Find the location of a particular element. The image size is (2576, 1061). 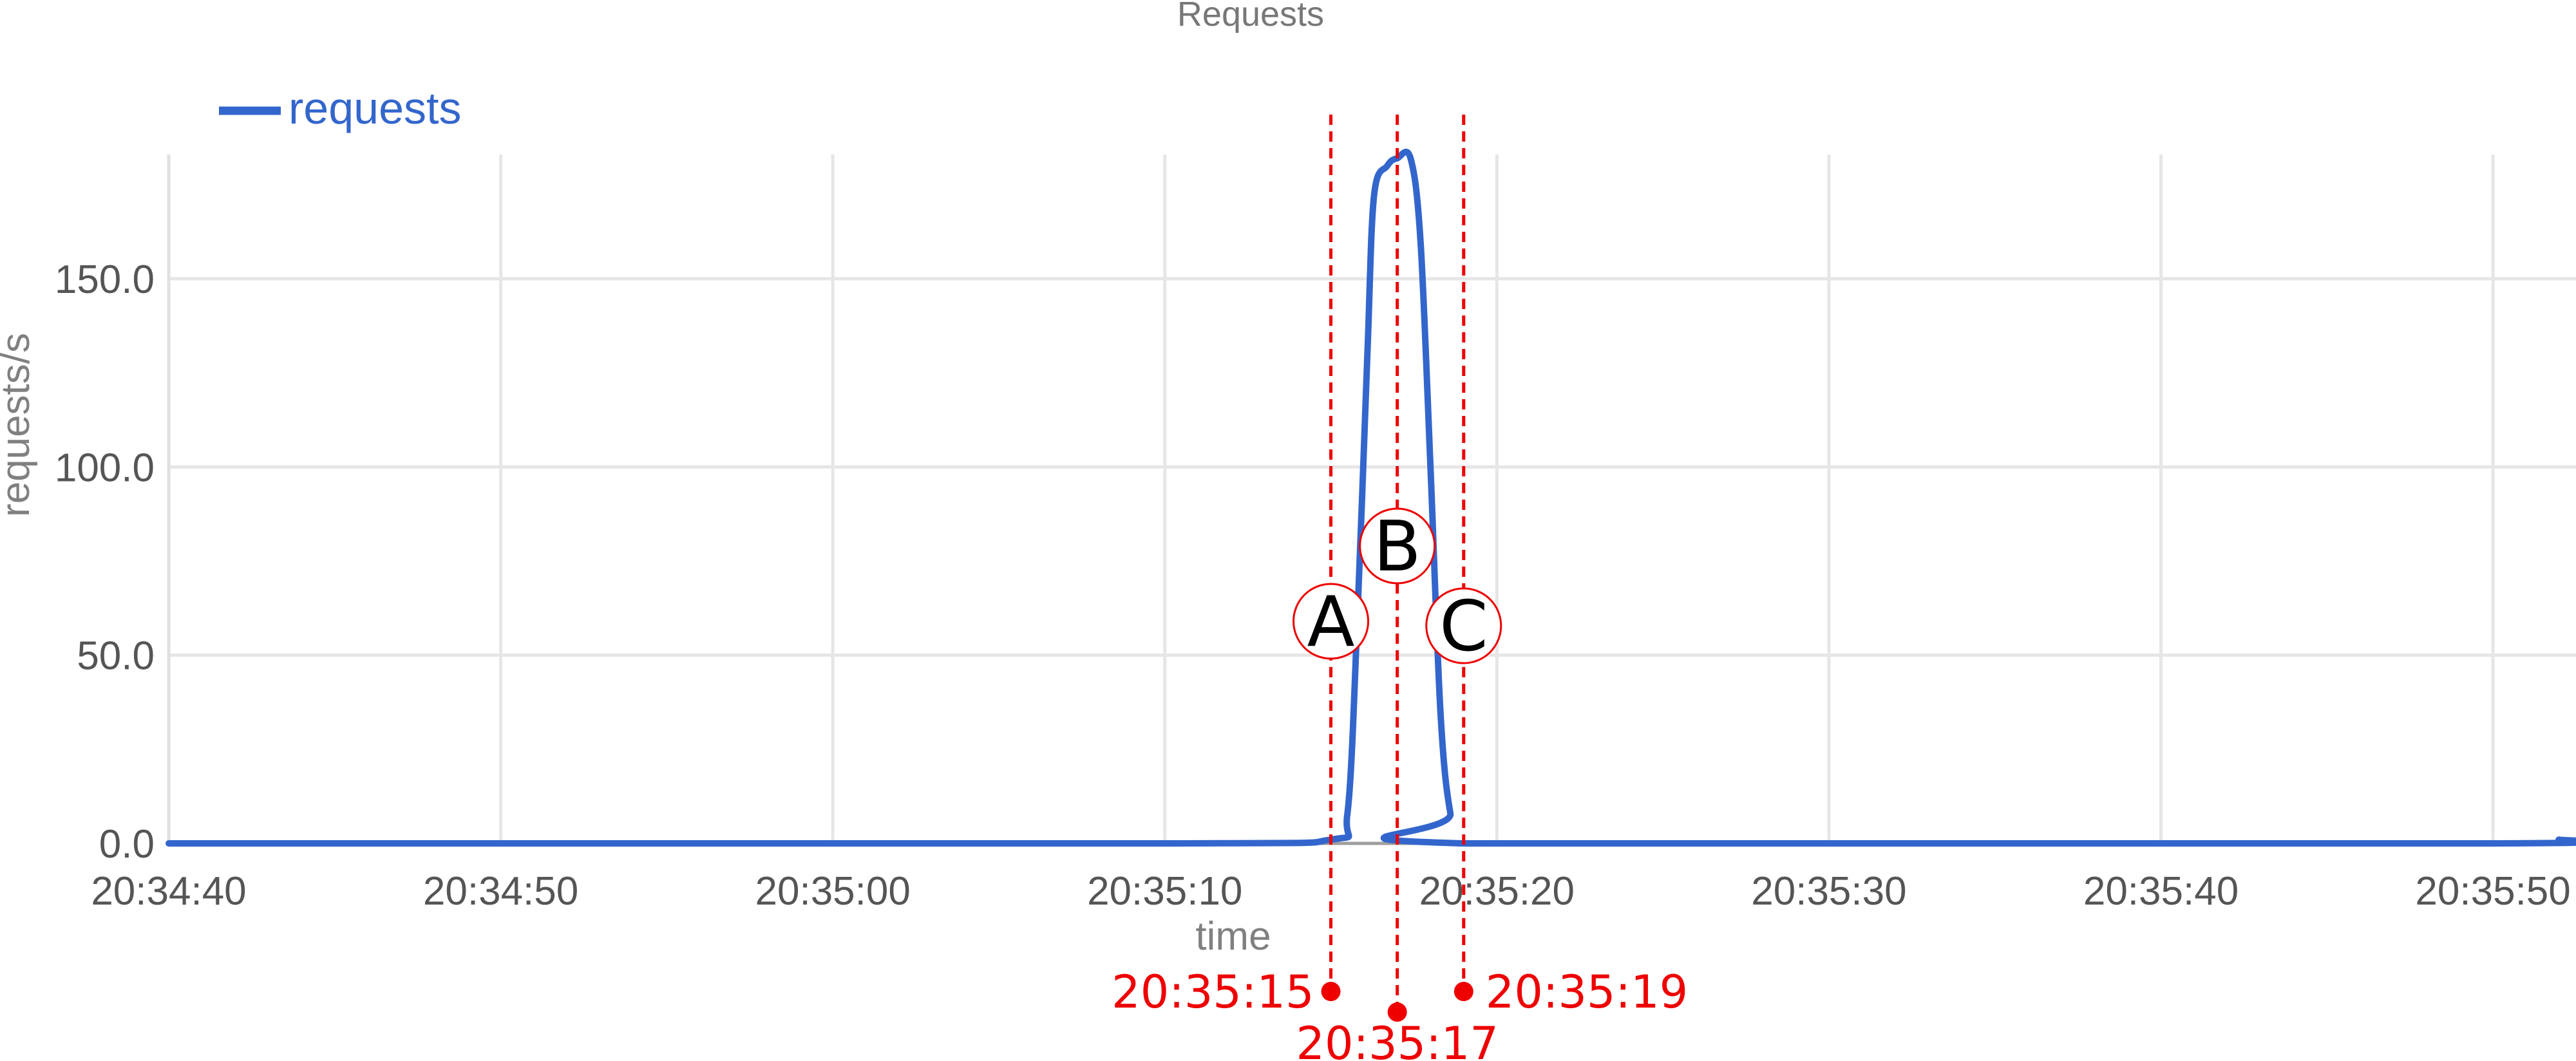

x-tick-label: 20:35:50 is located at coordinates (2492, 892).